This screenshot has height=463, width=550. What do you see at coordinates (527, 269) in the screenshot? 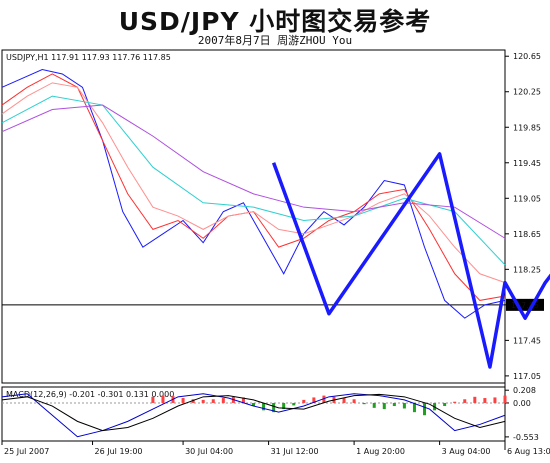
I see `y-tick-label: 118.25` at bounding box center [527, 269].